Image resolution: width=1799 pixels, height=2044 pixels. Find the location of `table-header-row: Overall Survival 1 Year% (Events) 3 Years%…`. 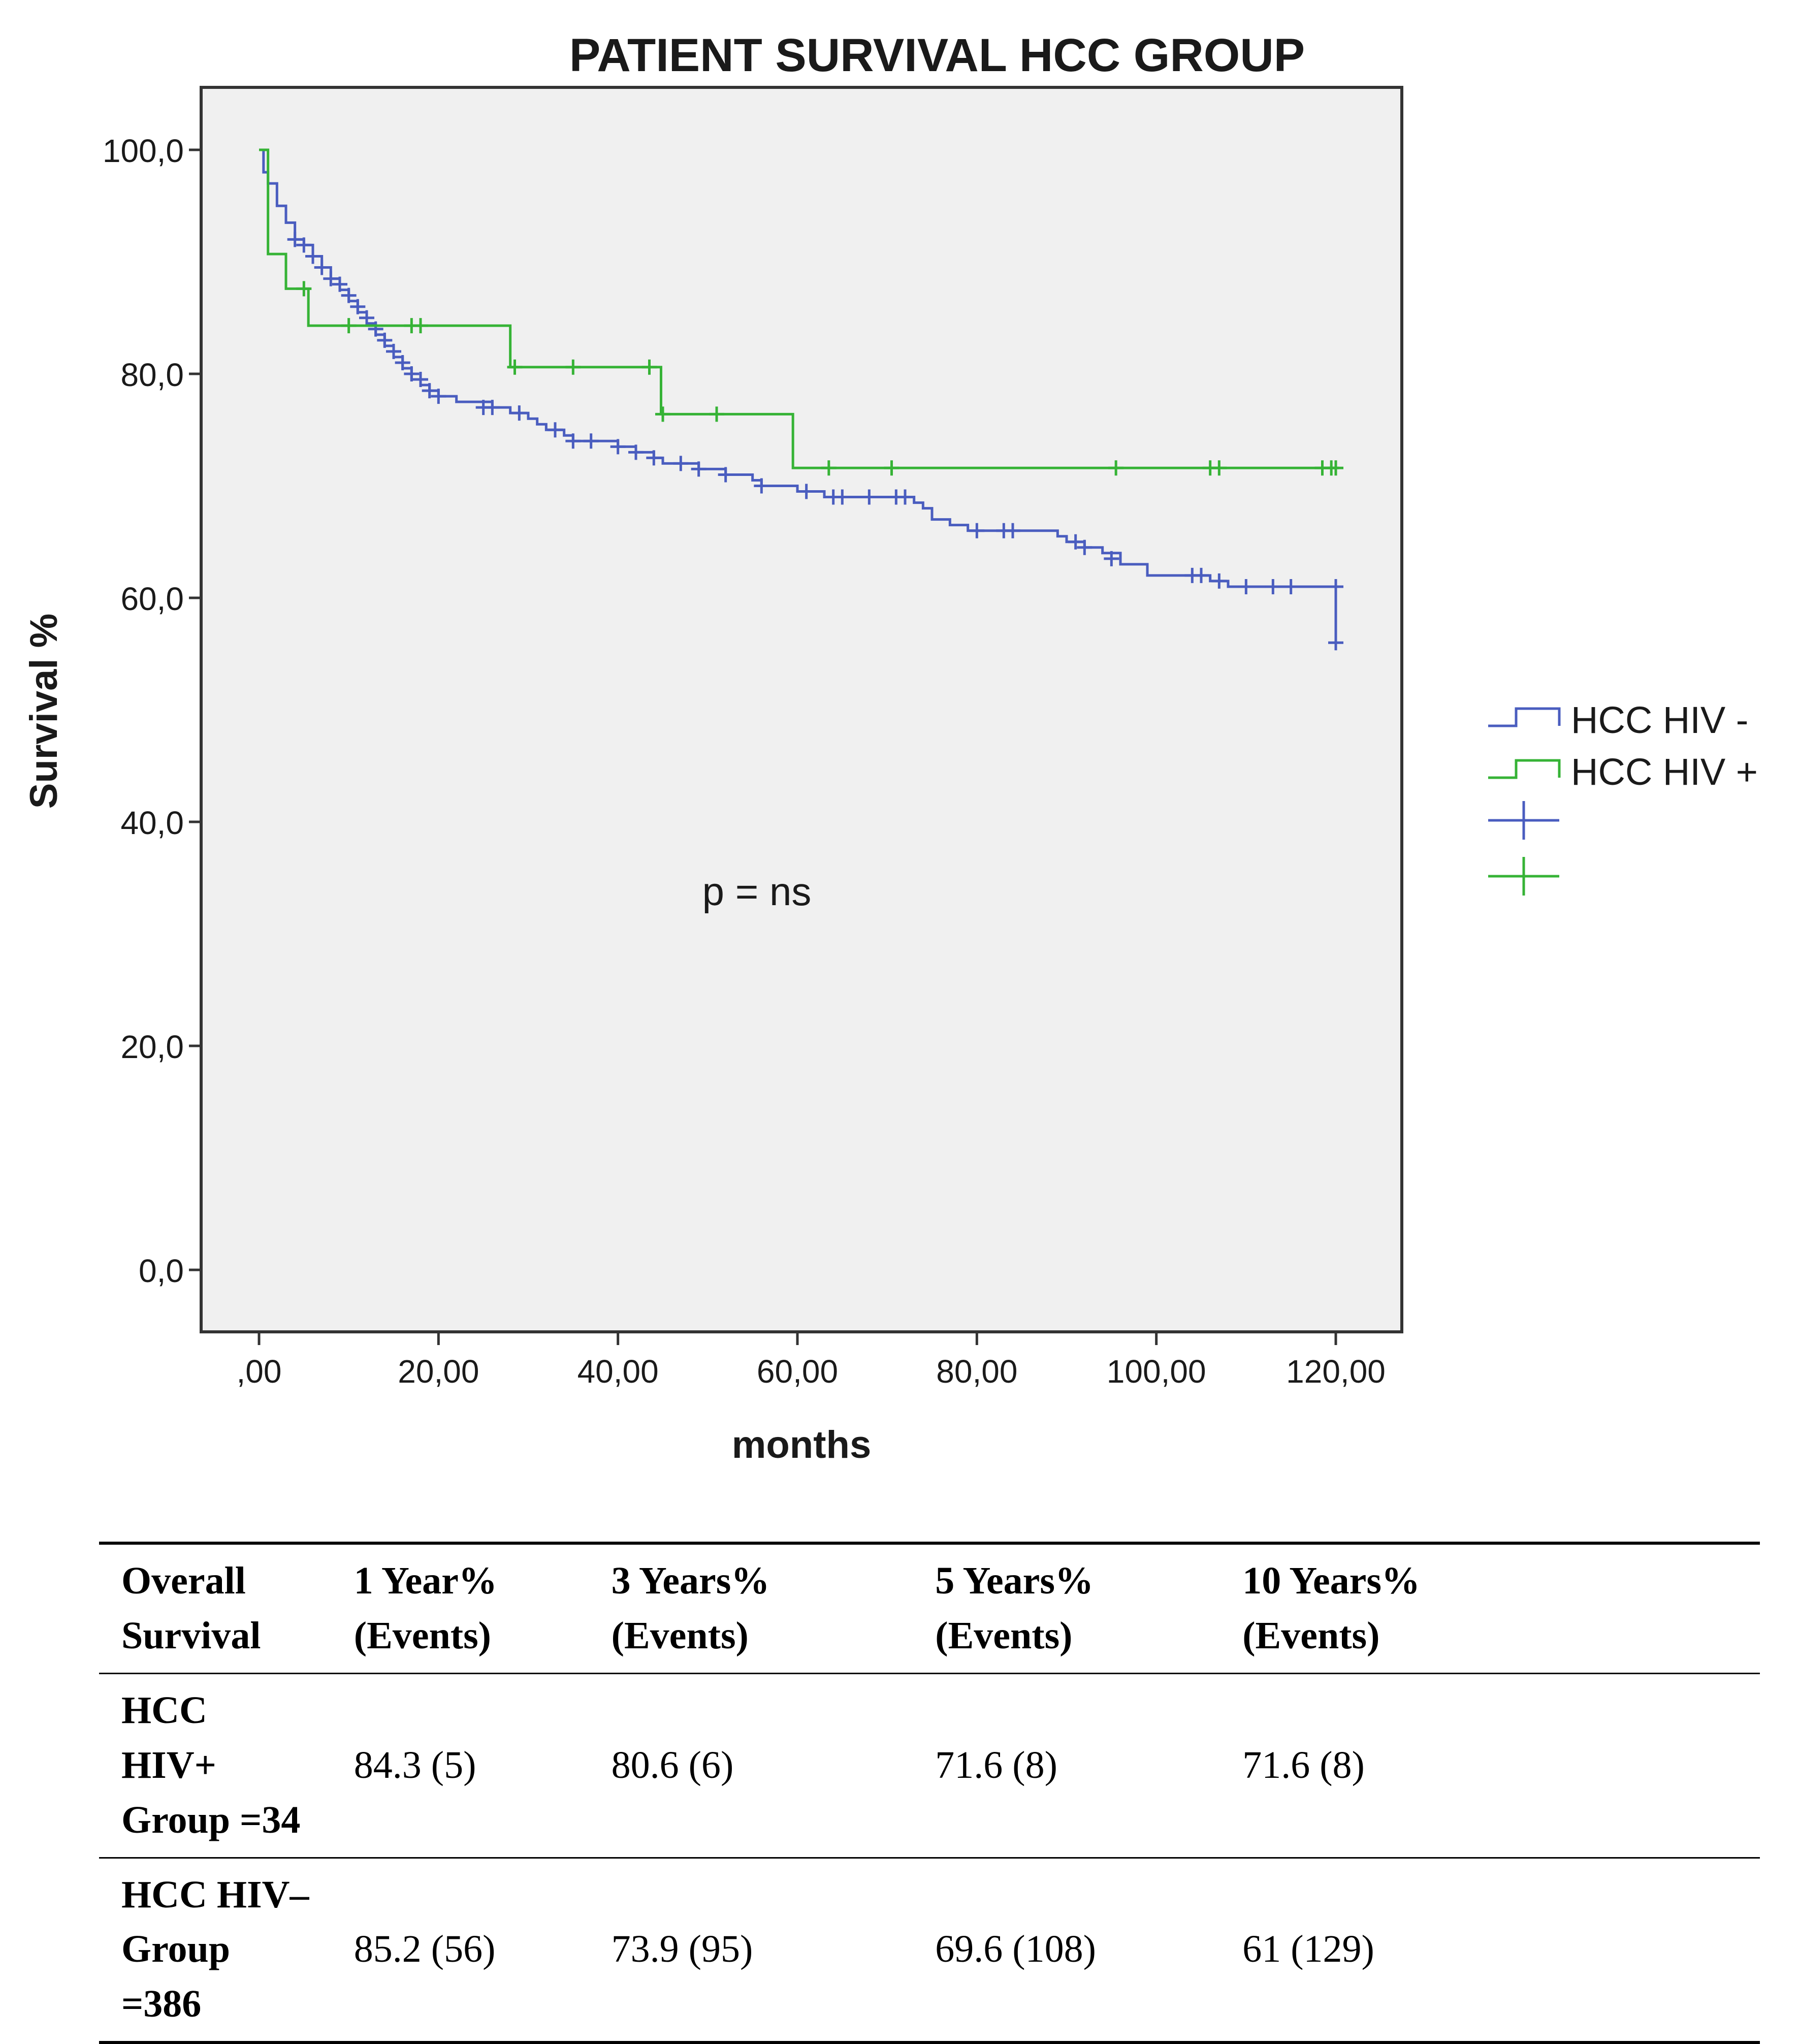

table-header-row: Overall Survival 1 Year% (Events) 3 Years%… is located at coordinates (929, 1608).